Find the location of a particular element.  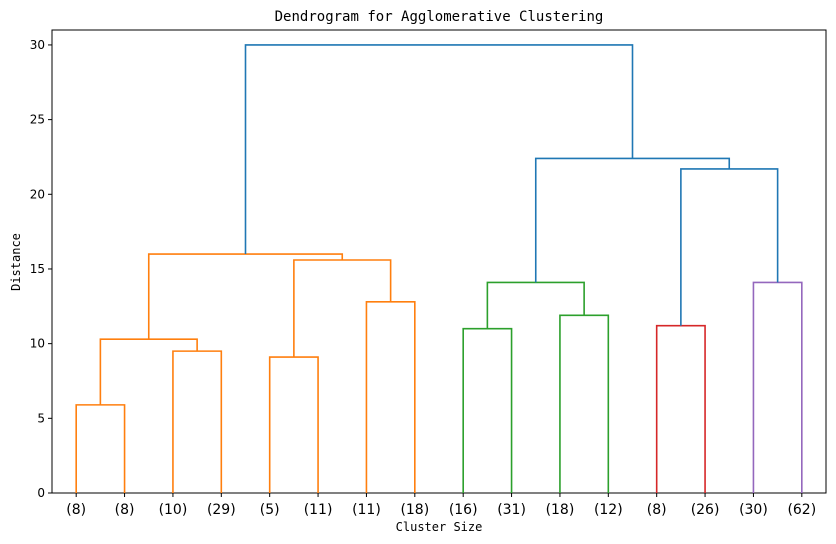

x-tick-label: (29) is located at coordinates (221, 510).